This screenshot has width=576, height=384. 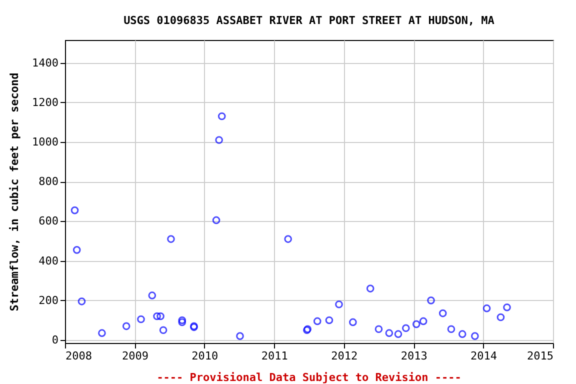 I want to click on chart-title: USGS 01096835 ASSABET RIVER AT PORT STREET AT HUDSON, MA, so click(x=309, y=20).